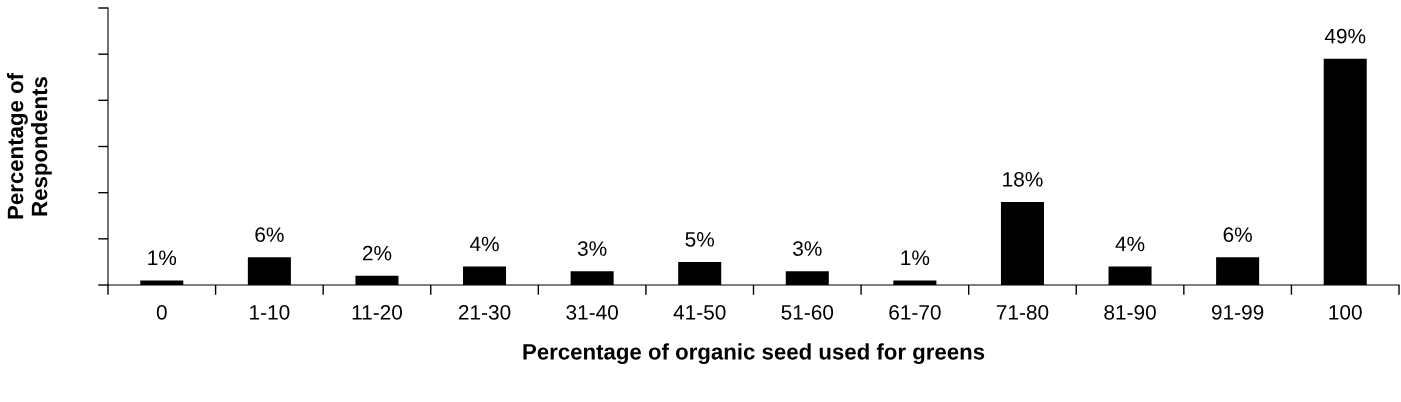 The image size is (1401, 402). What do you see at coordinates (592, 312) in the screenshot?
I see `x-tick-label: 31-40` at bounding box center [592, 312].